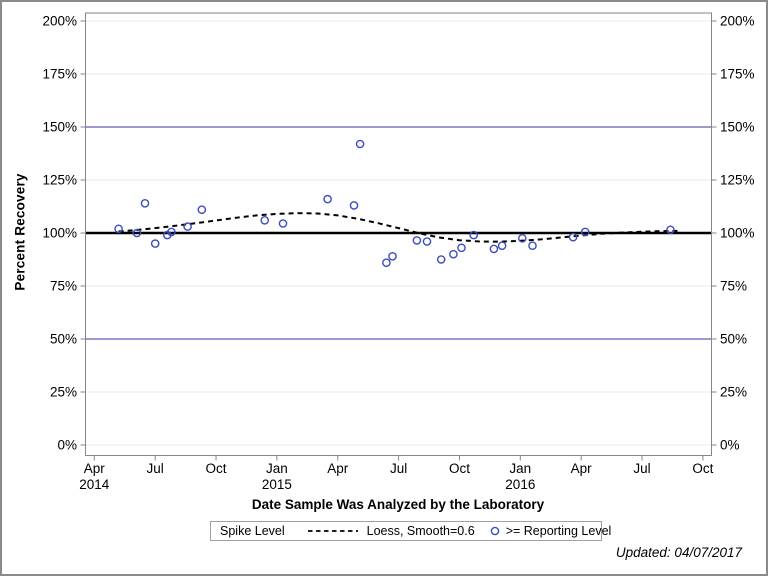  I want to click on y-tick-label-left: 175%, so click(59, 74).